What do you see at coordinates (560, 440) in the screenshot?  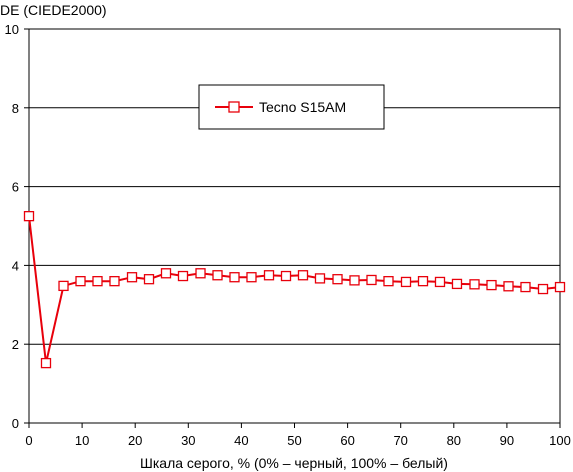 I see `x-tick-label: 100` at bounding box center [560, 440].